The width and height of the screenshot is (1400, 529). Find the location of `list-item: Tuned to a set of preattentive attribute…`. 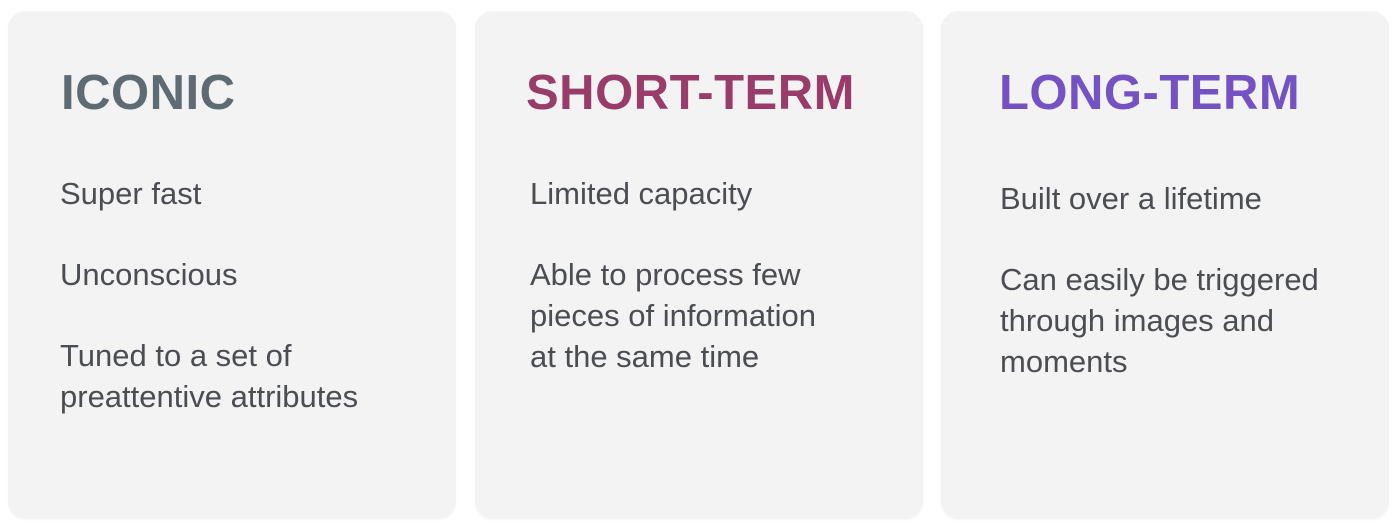

list-item: Tuned to a set of preattentive attribute… is located at coordinates (209, 376).